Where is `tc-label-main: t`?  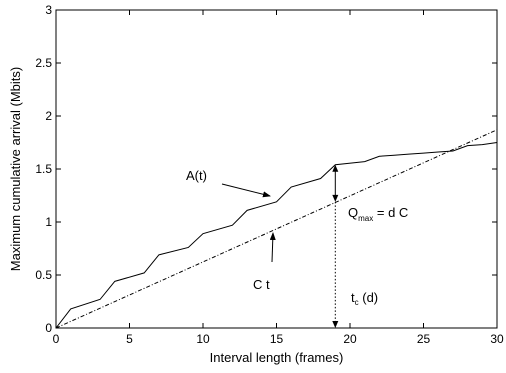
tc-label-main: t is located at coordinates (353, 297).